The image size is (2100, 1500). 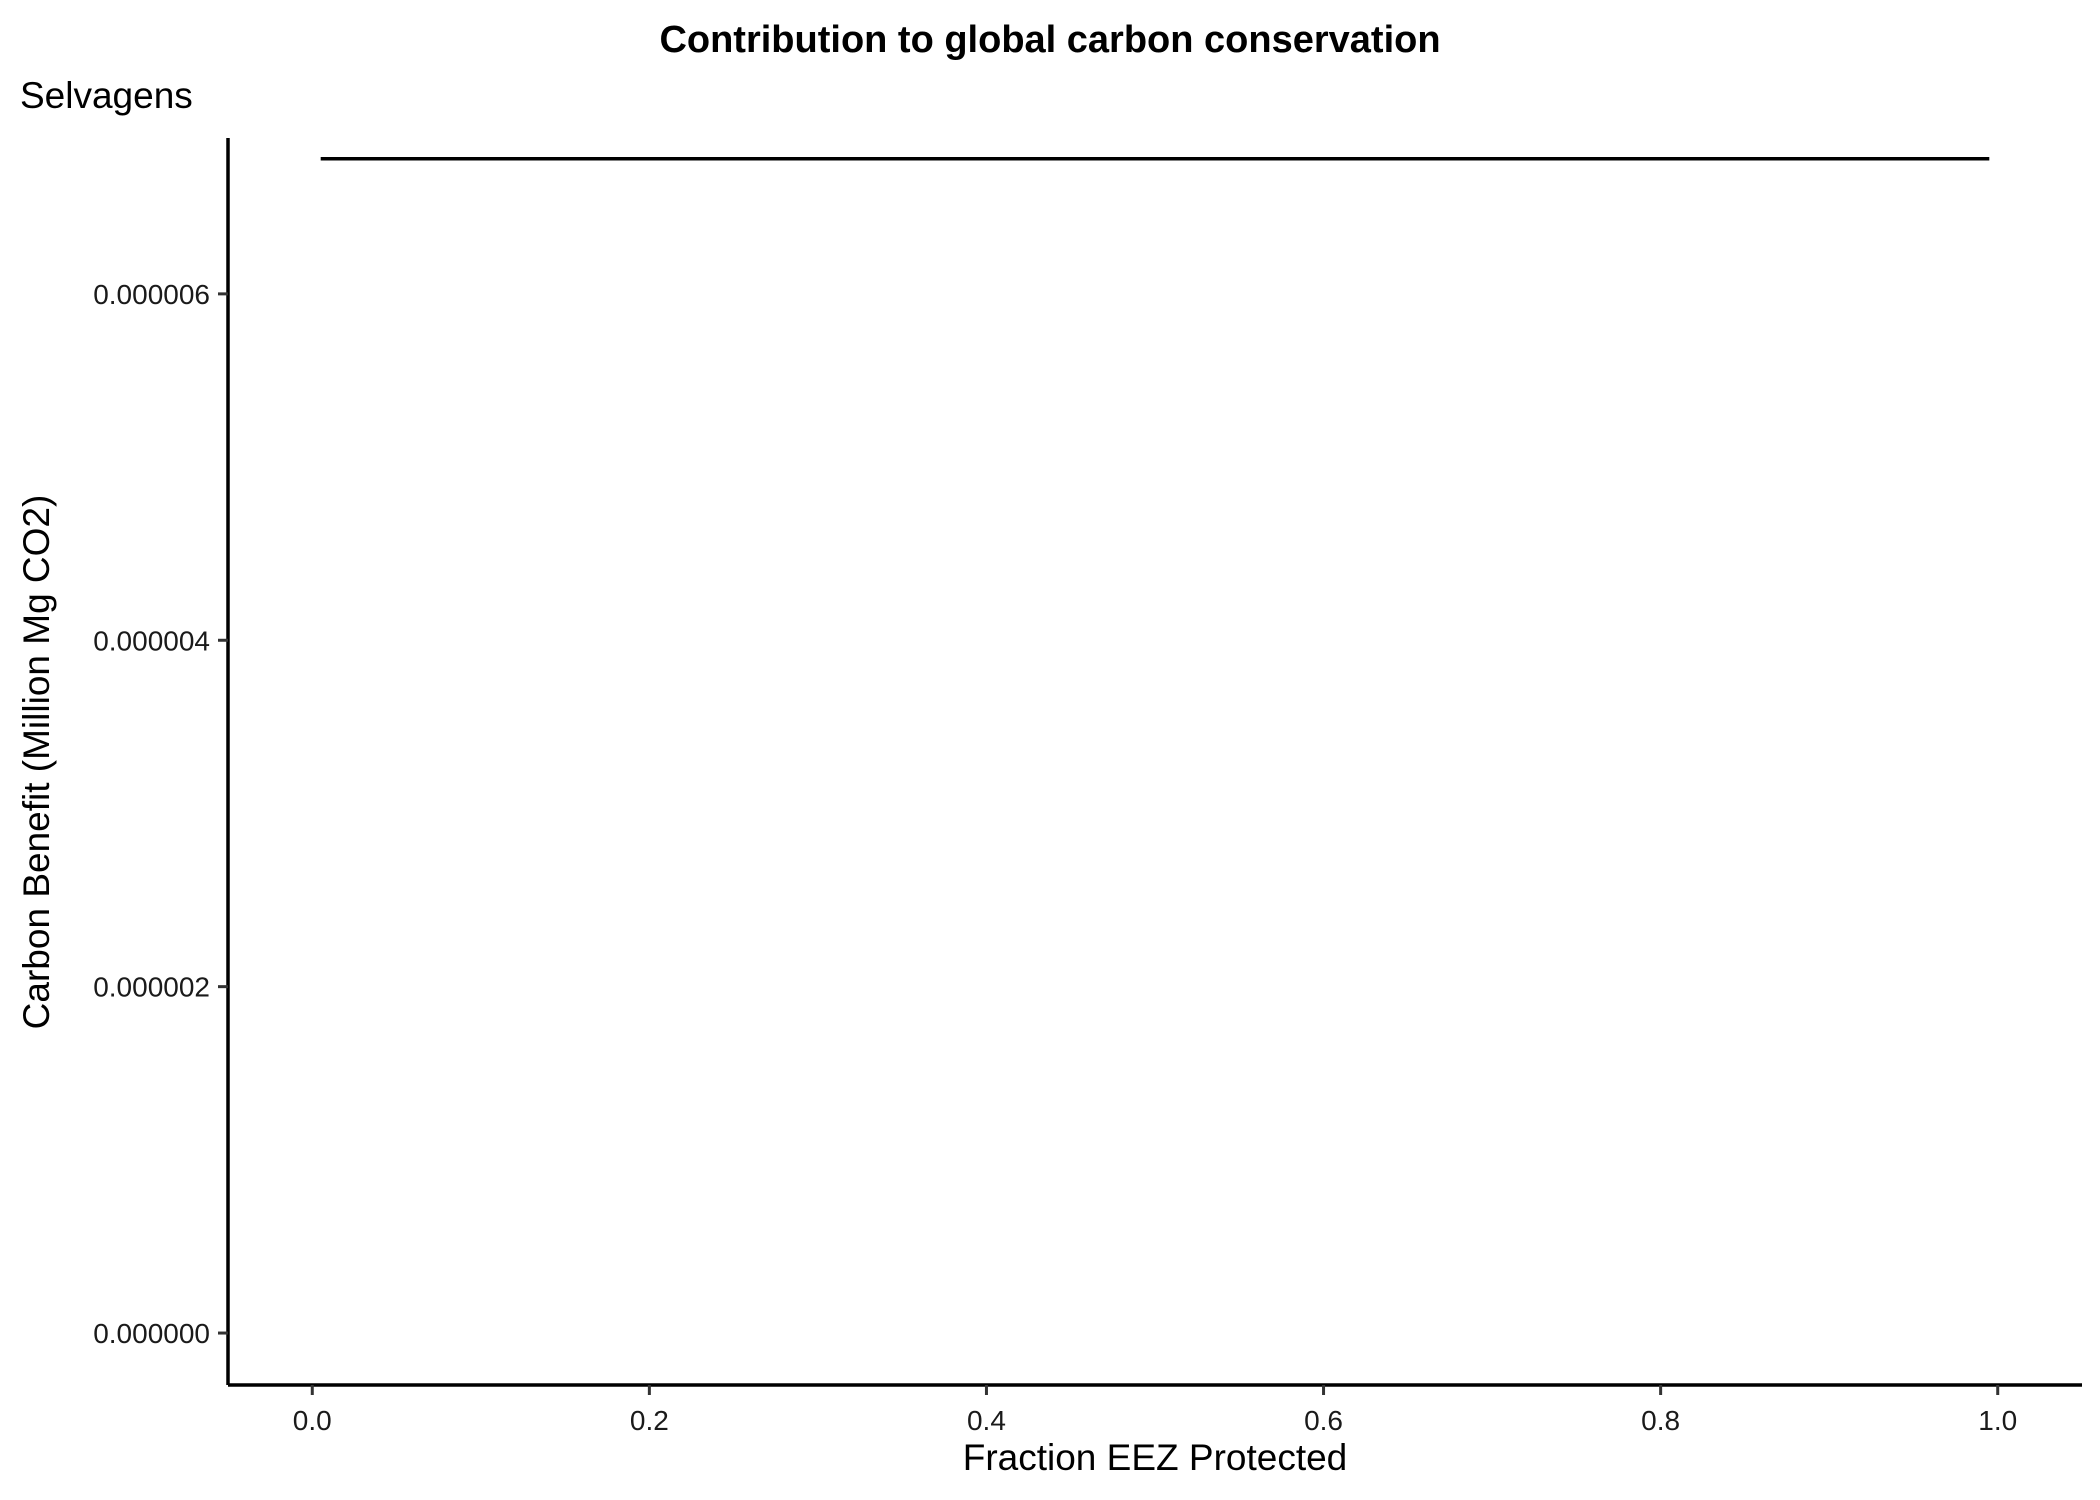 What do you see at coordinates (151, 987) in the screenshot?
I see `y-tick-label: 0.000002` at bounding box center [151, 987].